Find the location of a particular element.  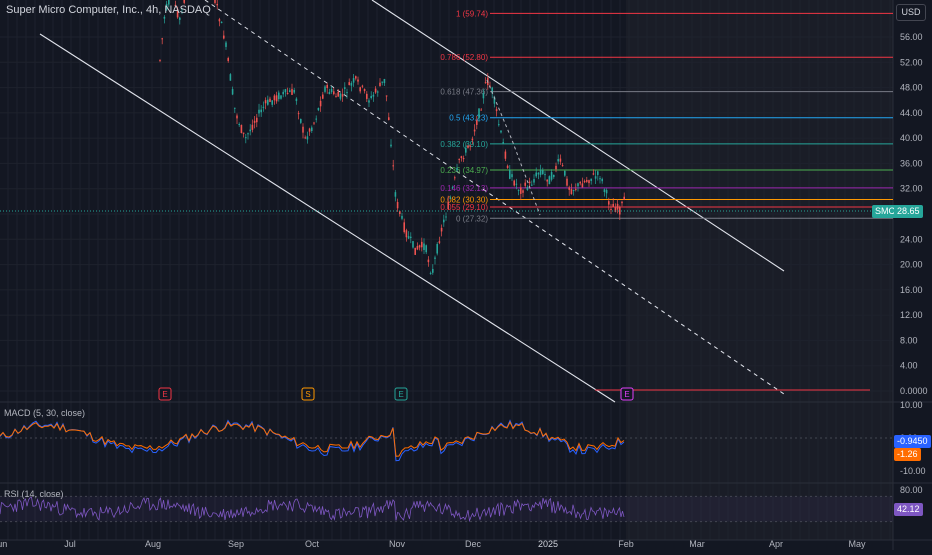

macd-line is located at coordinates (312, 440).